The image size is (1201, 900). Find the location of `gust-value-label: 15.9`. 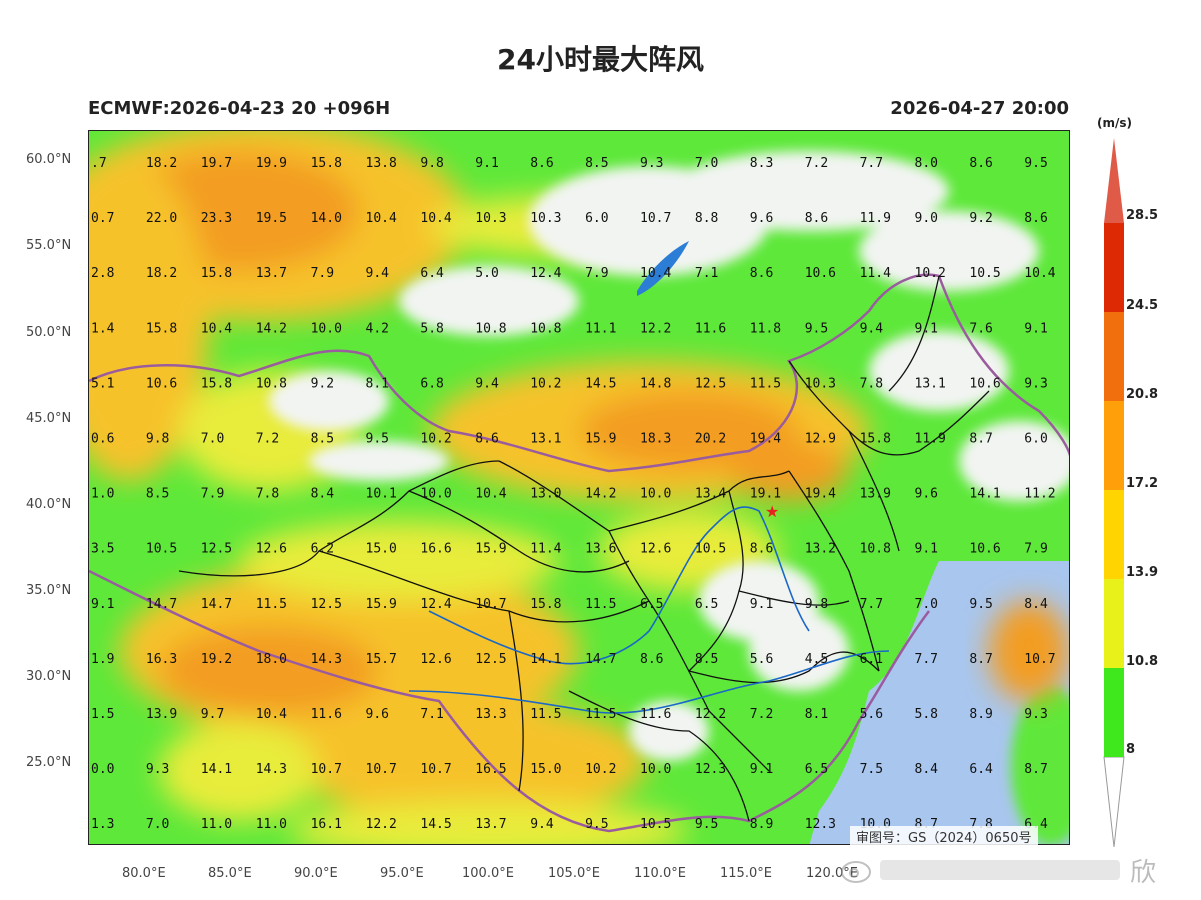

gust-value-label: 15.9 is located at coordinates (600, 439).